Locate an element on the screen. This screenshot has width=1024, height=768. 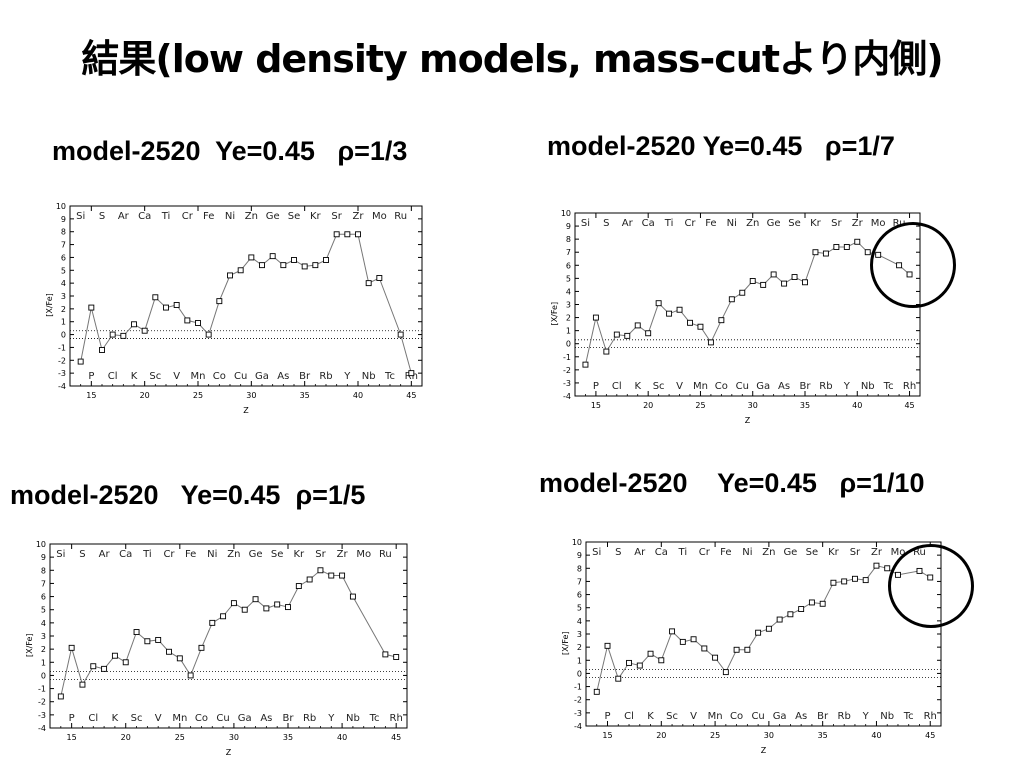
x-tick-label: 15 is located at coordinates (91, 395).